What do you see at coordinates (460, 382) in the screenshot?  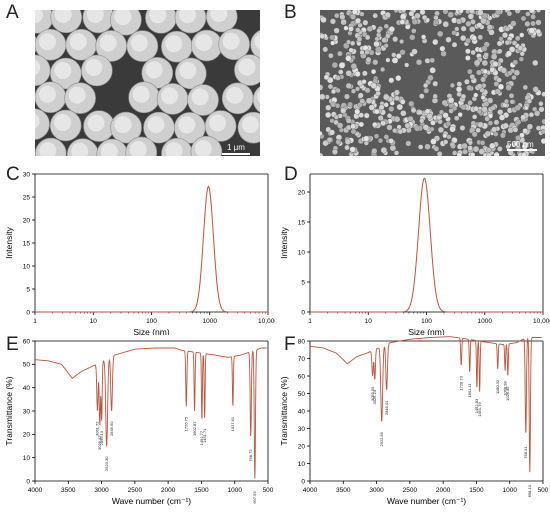 I see `peak-annotation: 1728.73` at bounding box center [460, 382].